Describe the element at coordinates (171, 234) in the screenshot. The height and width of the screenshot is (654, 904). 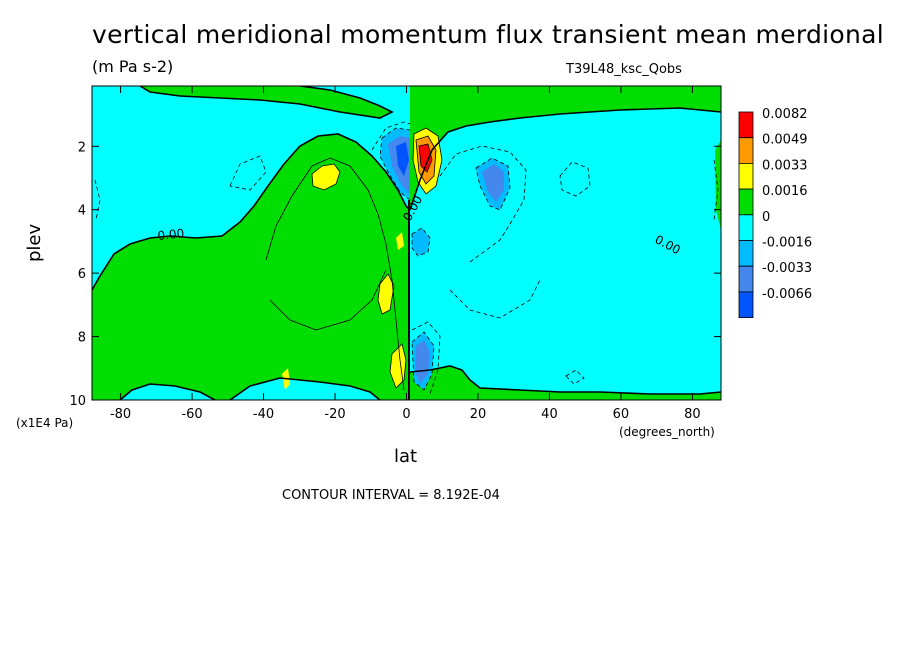
I see `contour-label-1: 0.00` at that location.